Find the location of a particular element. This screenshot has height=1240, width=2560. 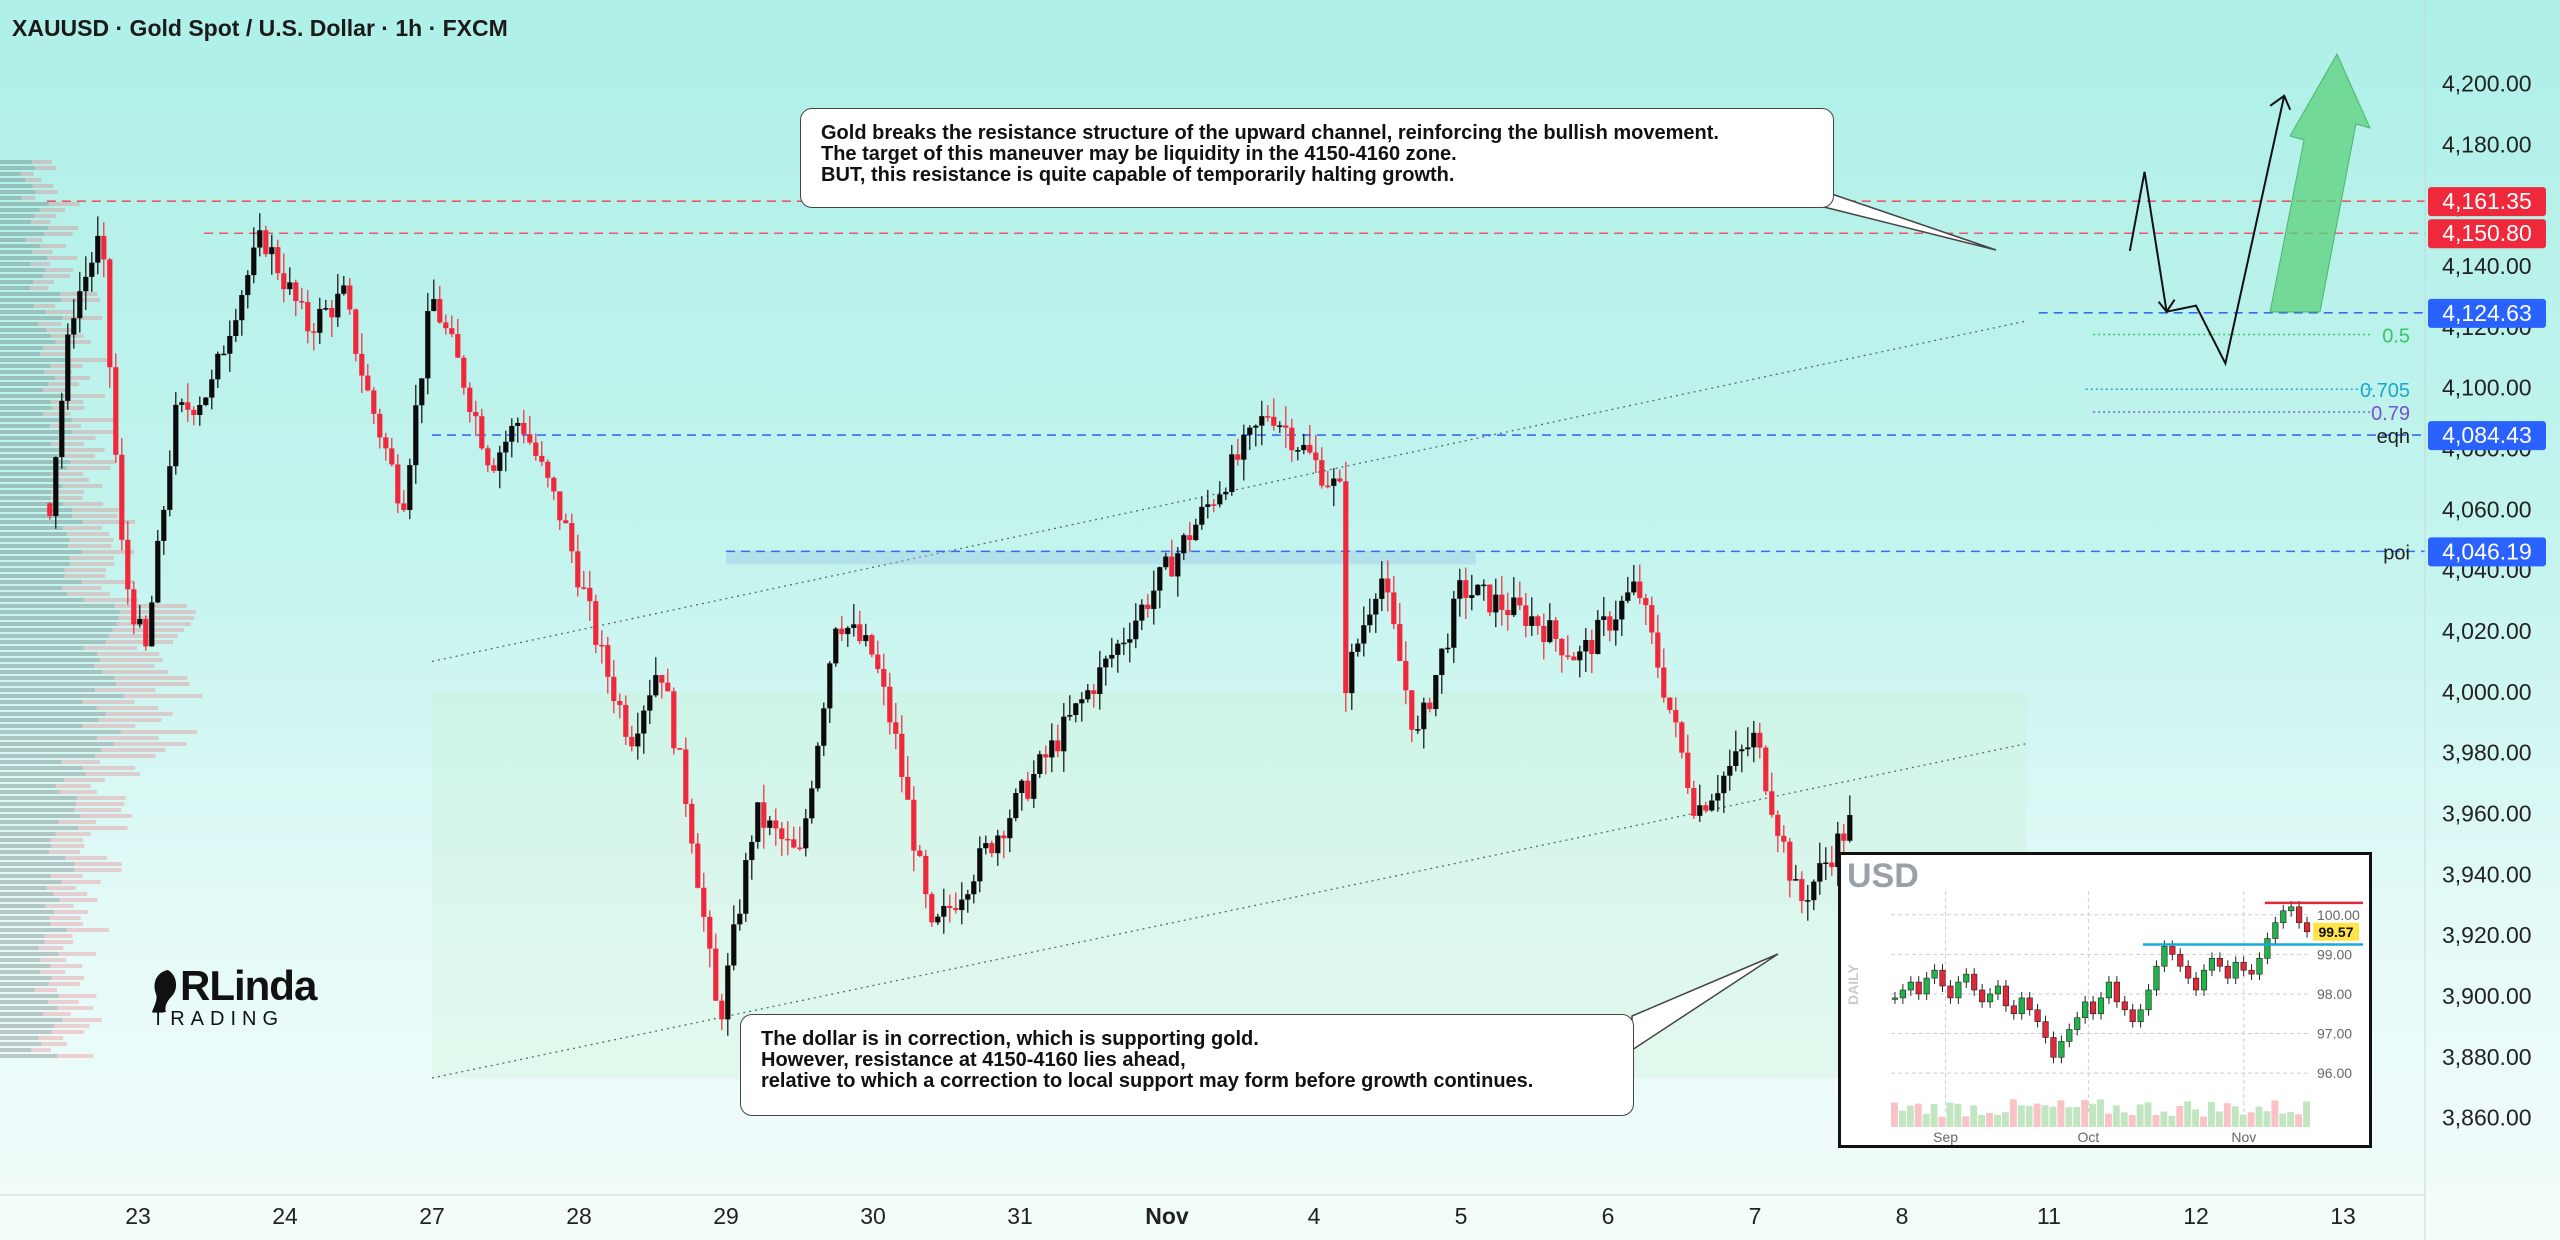

inset-title: USD is located at coordinates (1883, 876).